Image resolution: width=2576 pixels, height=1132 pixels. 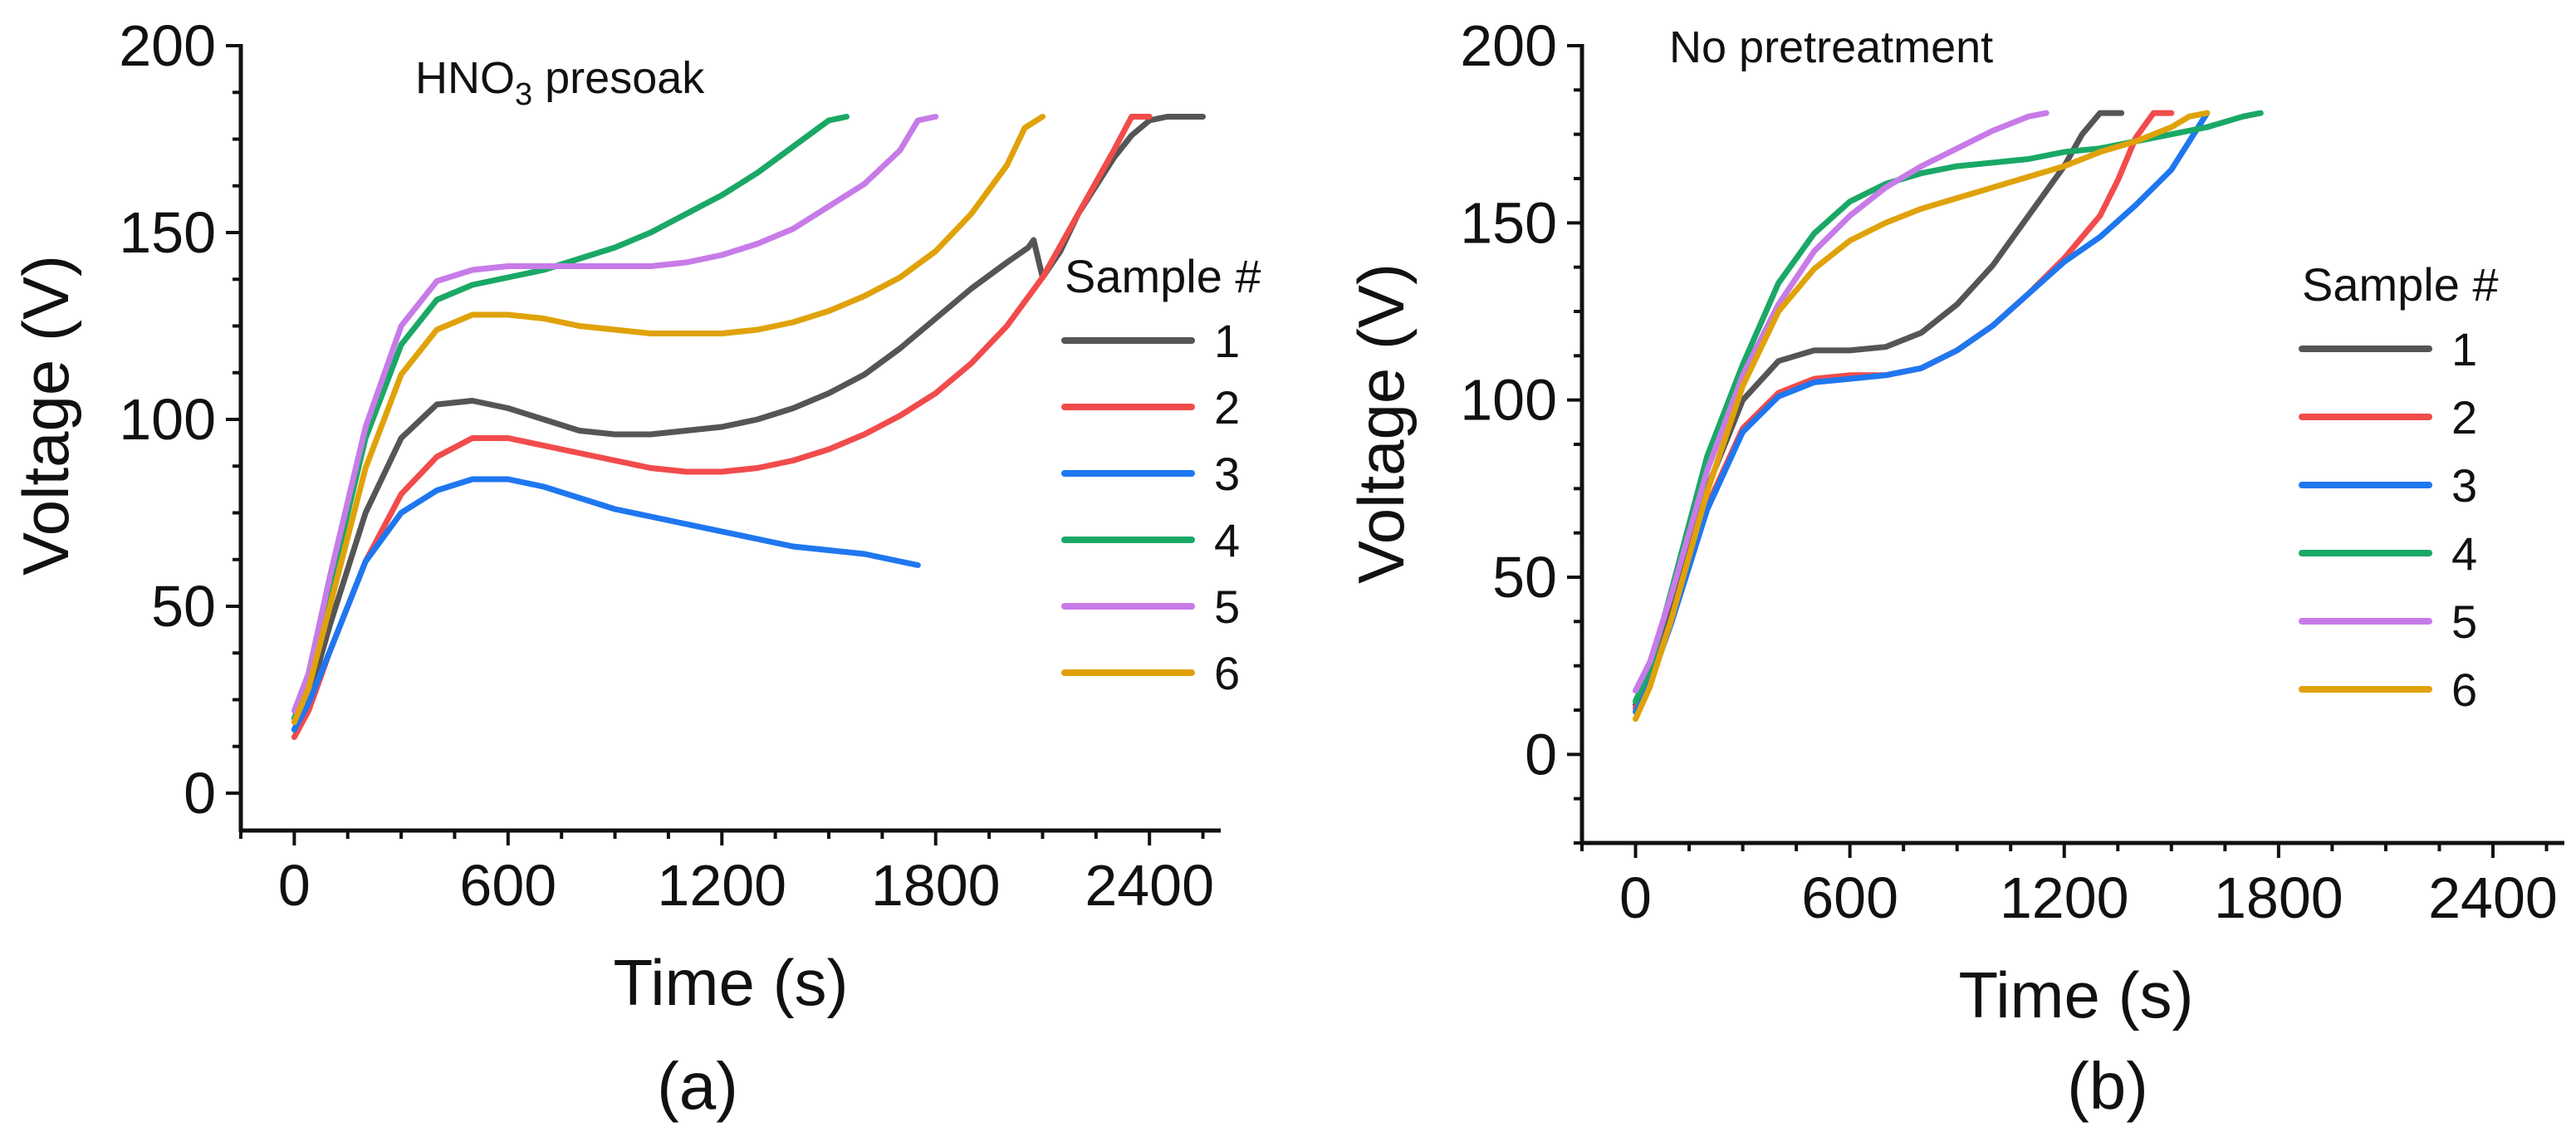 I want to click on y-tick-label-b: 0, so click(x=1541, y=754).